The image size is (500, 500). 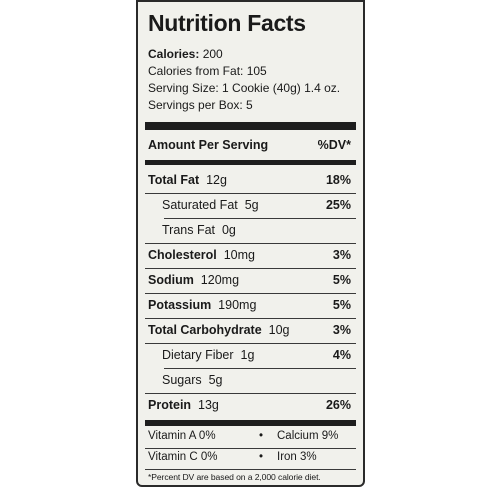 I want to click on nutrient-row-sugars: Sugars 5g, so click(x=249, y=381).